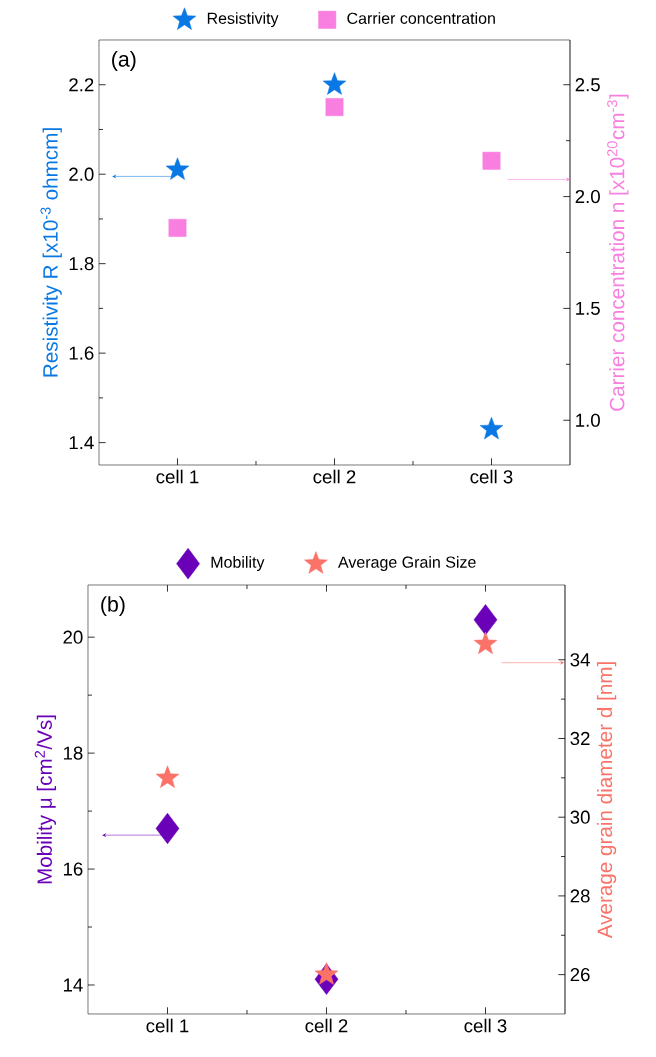 The image size is (656, 1057). Describe the element at coordinates (580, 817) in the screenshot. I see `y2-tick-label: 30` at that location.